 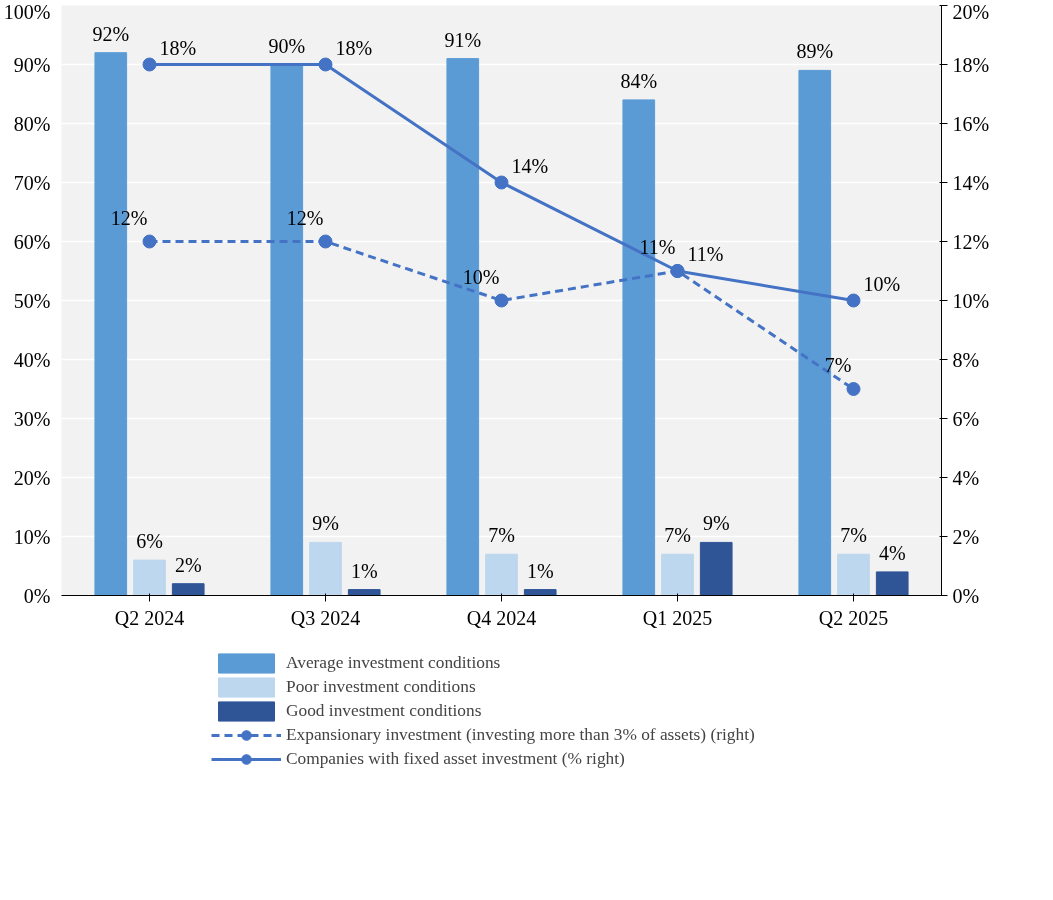 I want to click on y-tick-label: 40%, so click(x=32, y=359).